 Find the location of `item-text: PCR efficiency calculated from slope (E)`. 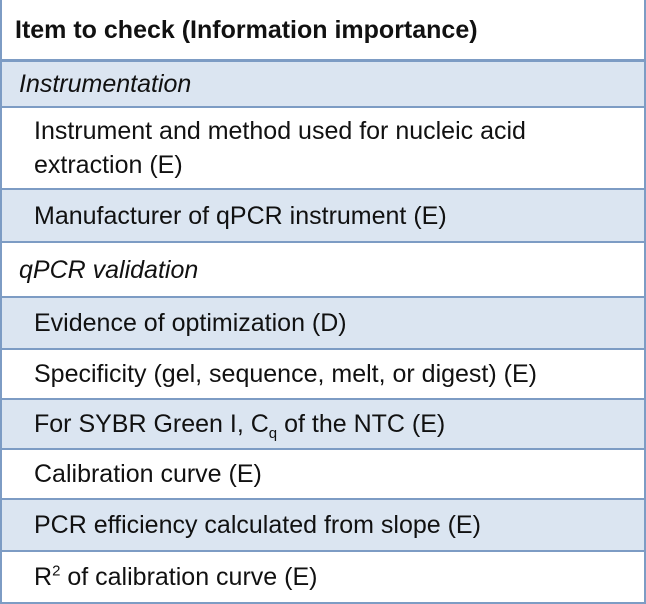

item-text: PCR efficiency calculated from slope (E) is located at coordinates (257, 525).